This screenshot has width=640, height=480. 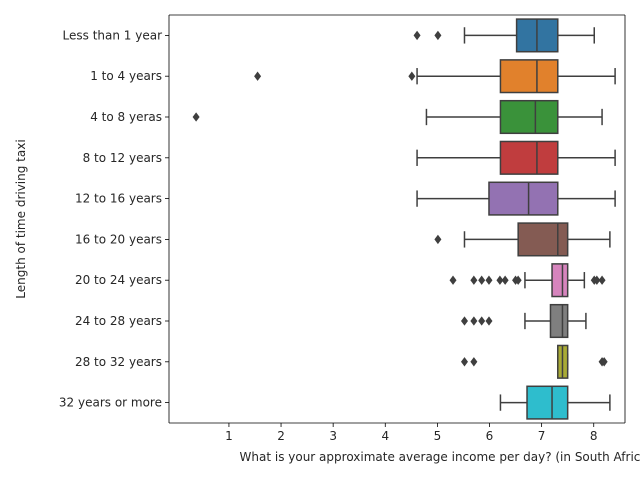 What do you see at coordinates (118, 362) in the screenshot?
I see `y-tick-label: 28 to 32 years` at bounding box center [118, 362].